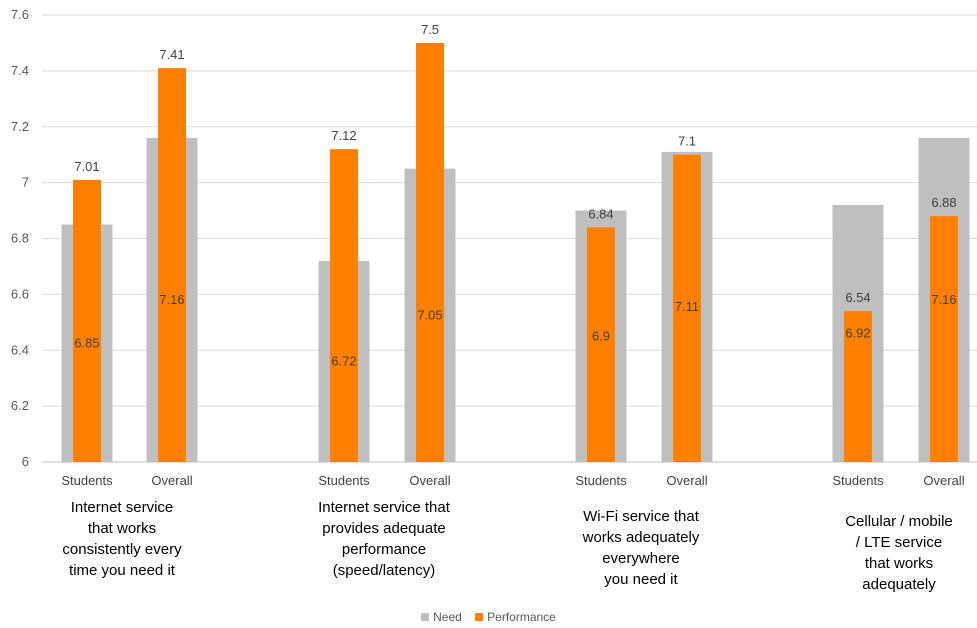 The image size is (977, 628). What do you see at coordinates (429, 314) in the screenshot?
I see `need-data-label: 7.05` at bounding box center [429, 314].